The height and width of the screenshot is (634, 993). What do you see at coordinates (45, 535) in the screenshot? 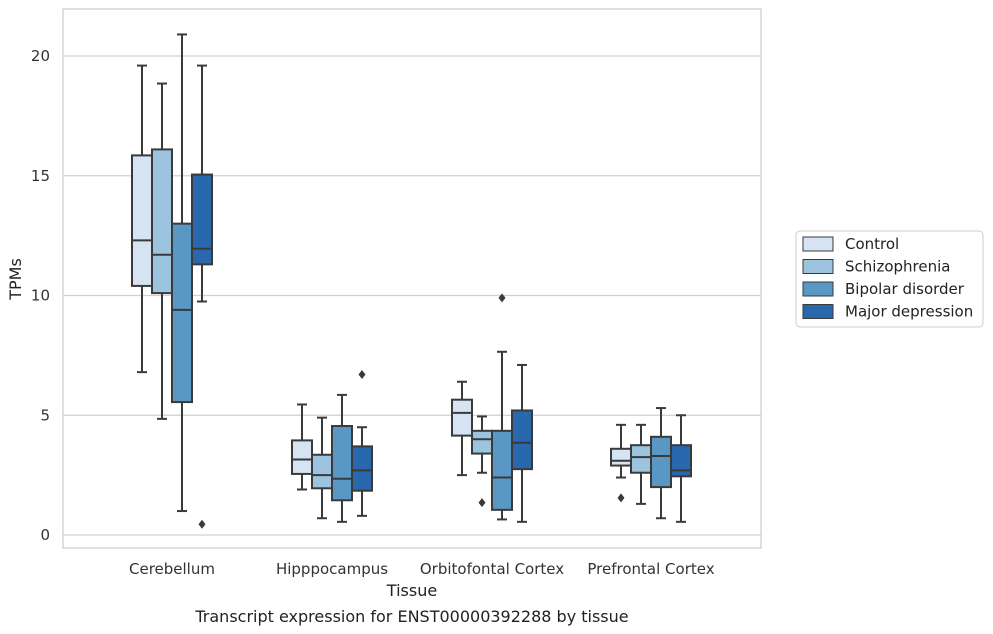
I see `y-tick-label: 0` at bounding box center [45, 535].